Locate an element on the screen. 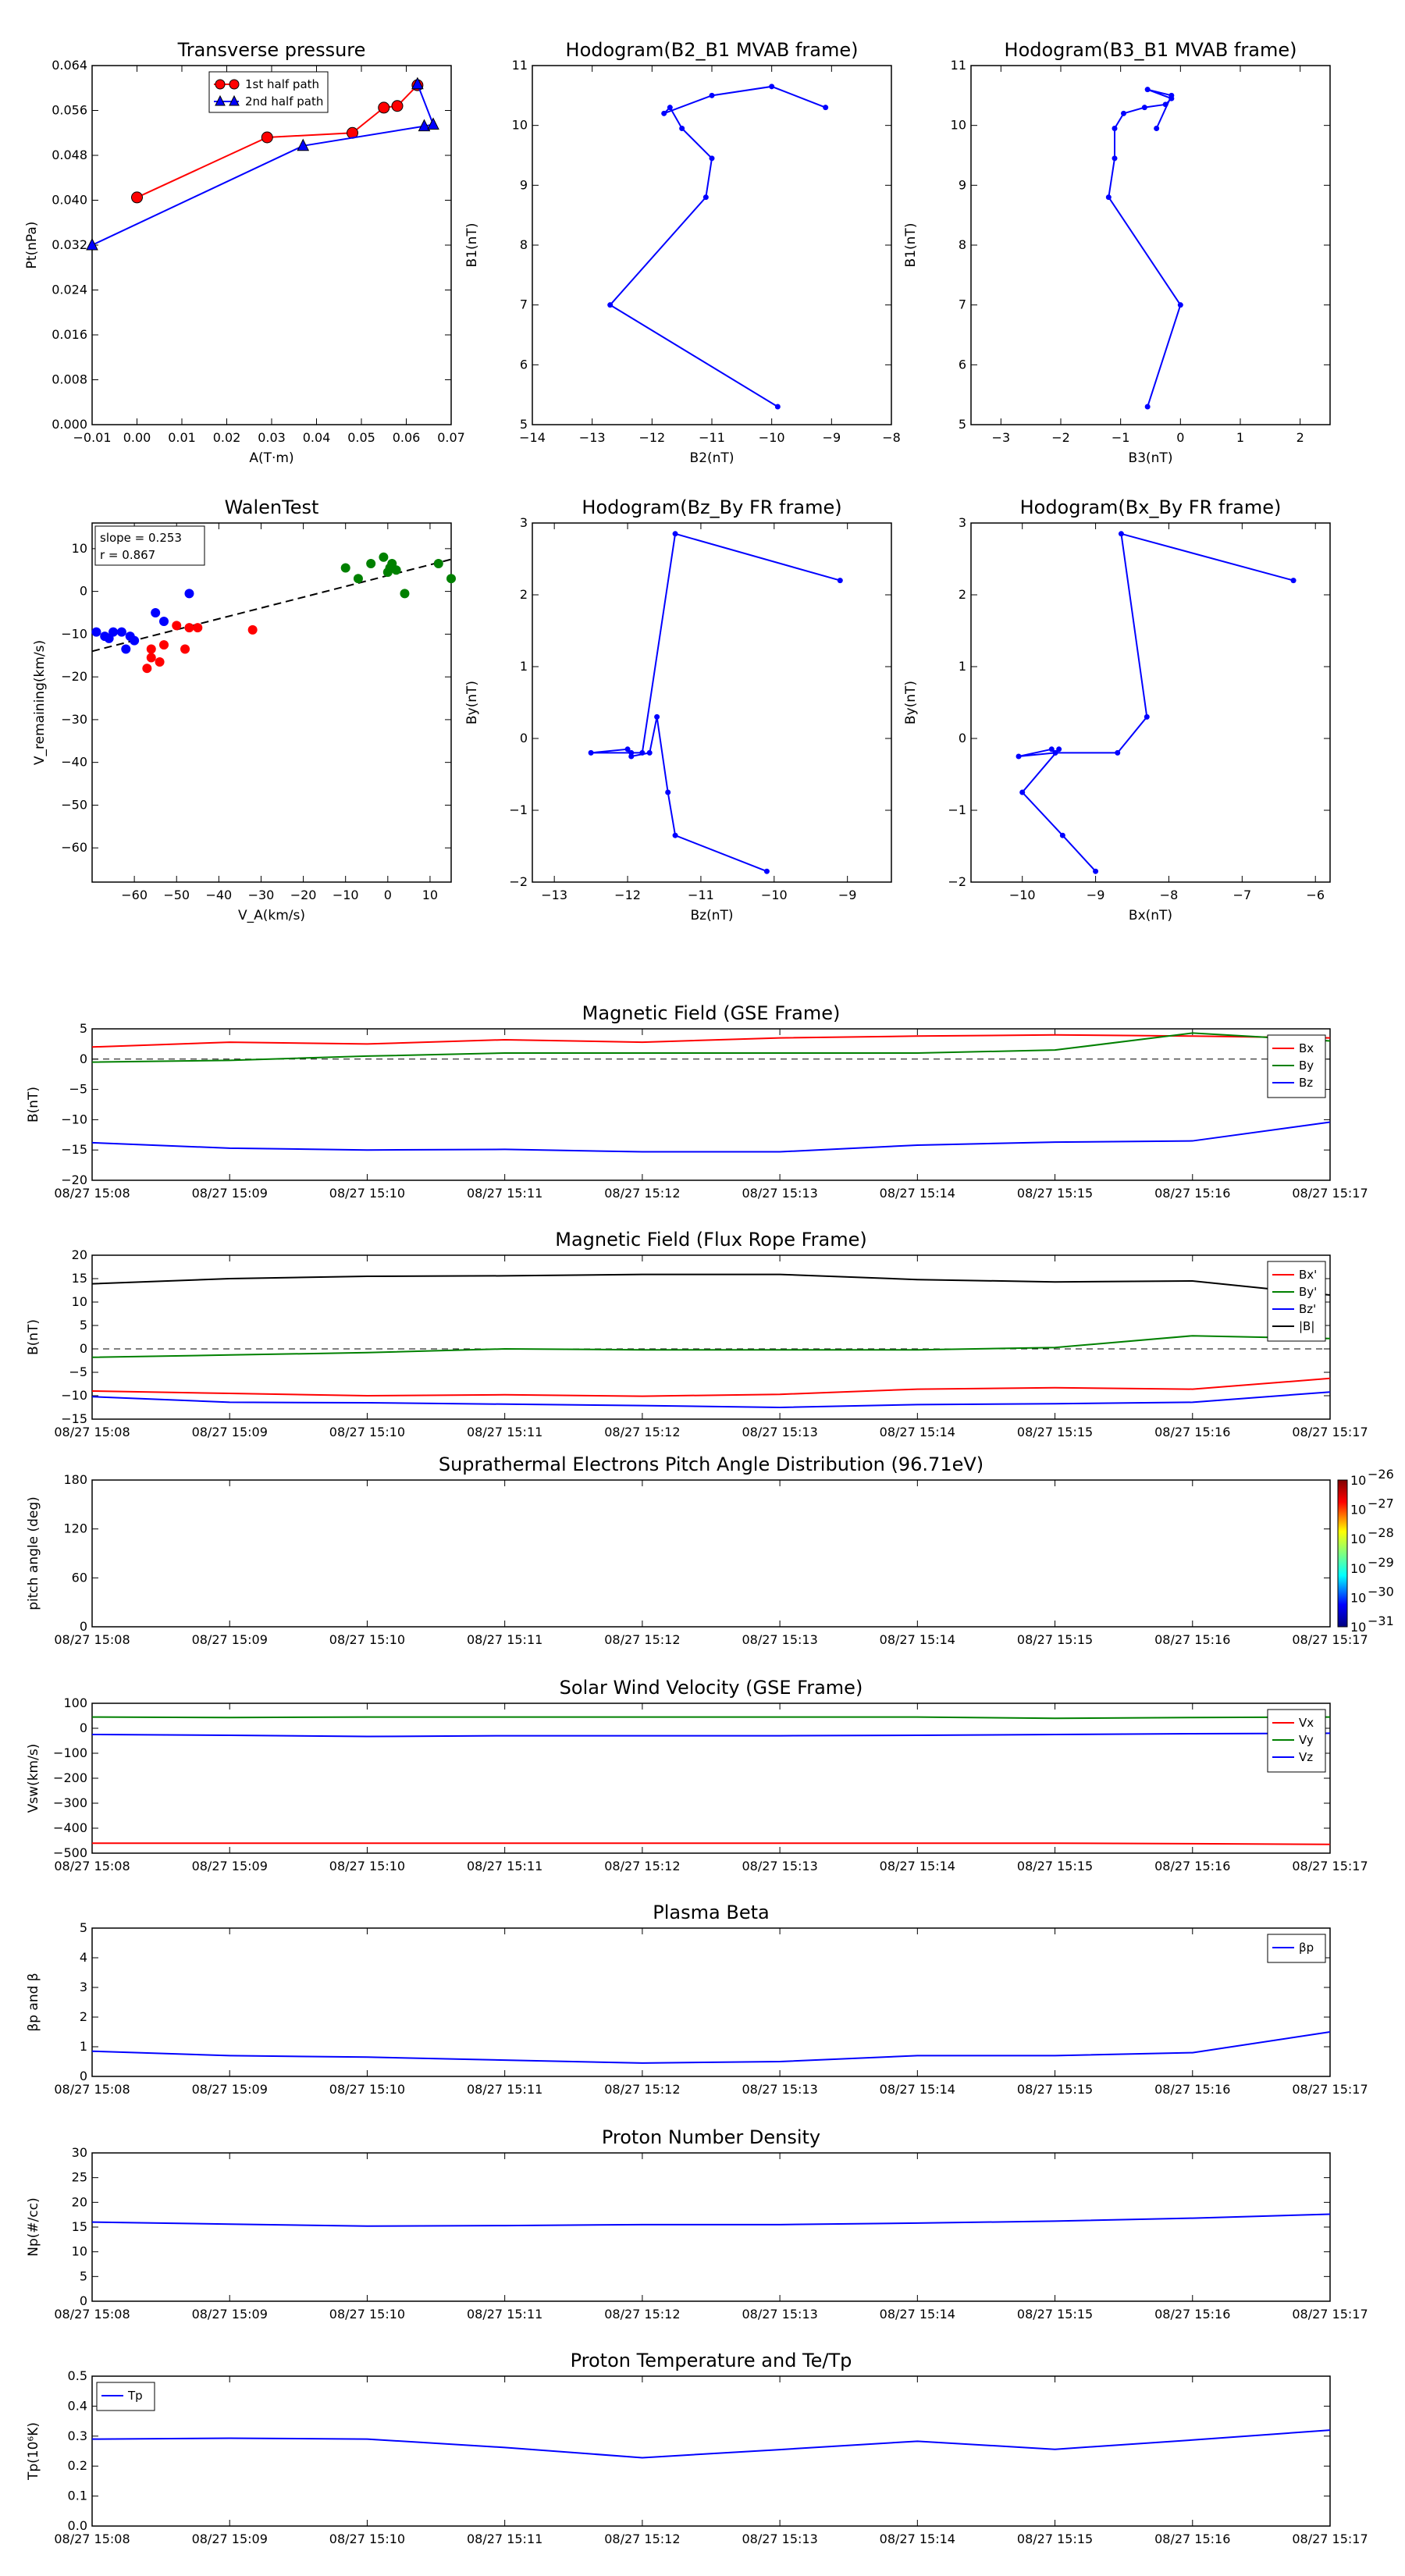 The image size is (1405, 2576). x-tick-label: −14 is located at coordinates (533, 437).